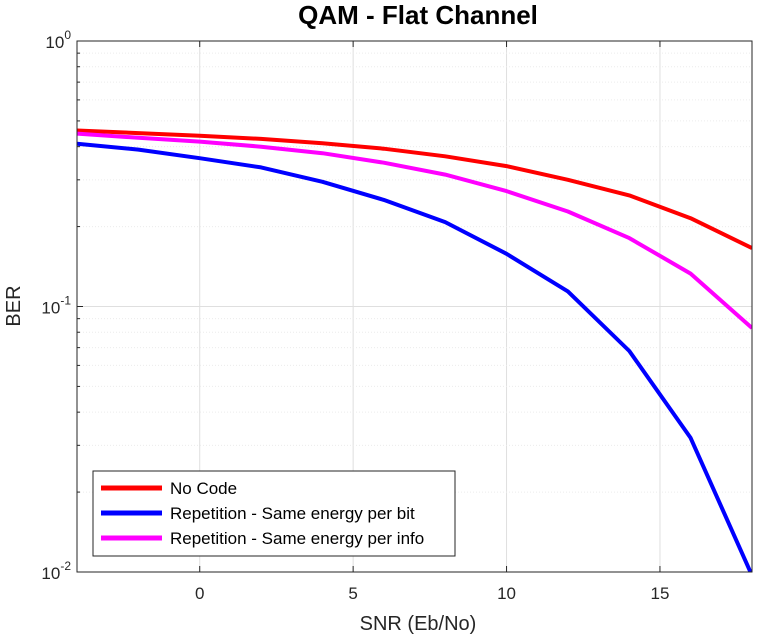 The height and width of the screenshot is (638, 759). Describe the element at coordinates (56, 306) in the screenshot. I see `y-tick-label: 10⁻¹` at that location.